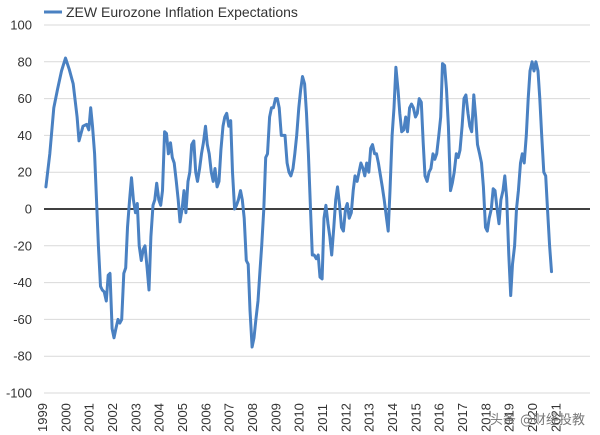 Image resolution: width=600 pixels, height=435 pixels. I want to click on legend: ZEW Eurozone Inflation Expectations, so click(171, 12).